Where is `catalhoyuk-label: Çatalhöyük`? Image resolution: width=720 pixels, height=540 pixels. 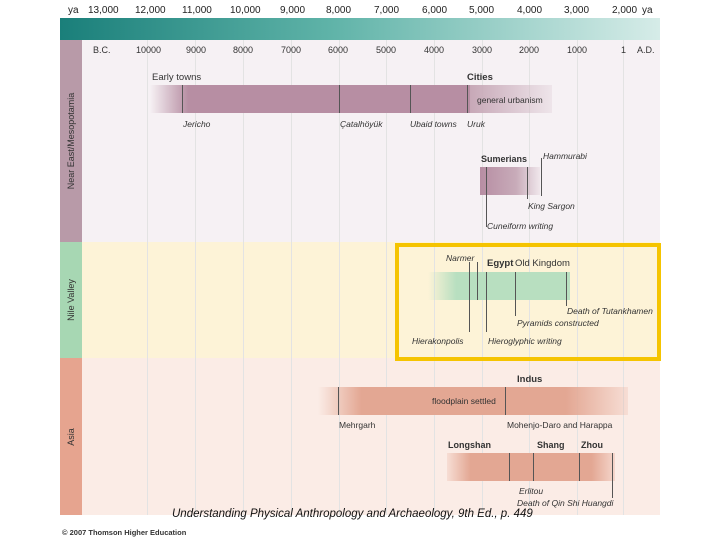 catalhoyuk-label: Çatalhöyük is located at coordinates (361, 124).